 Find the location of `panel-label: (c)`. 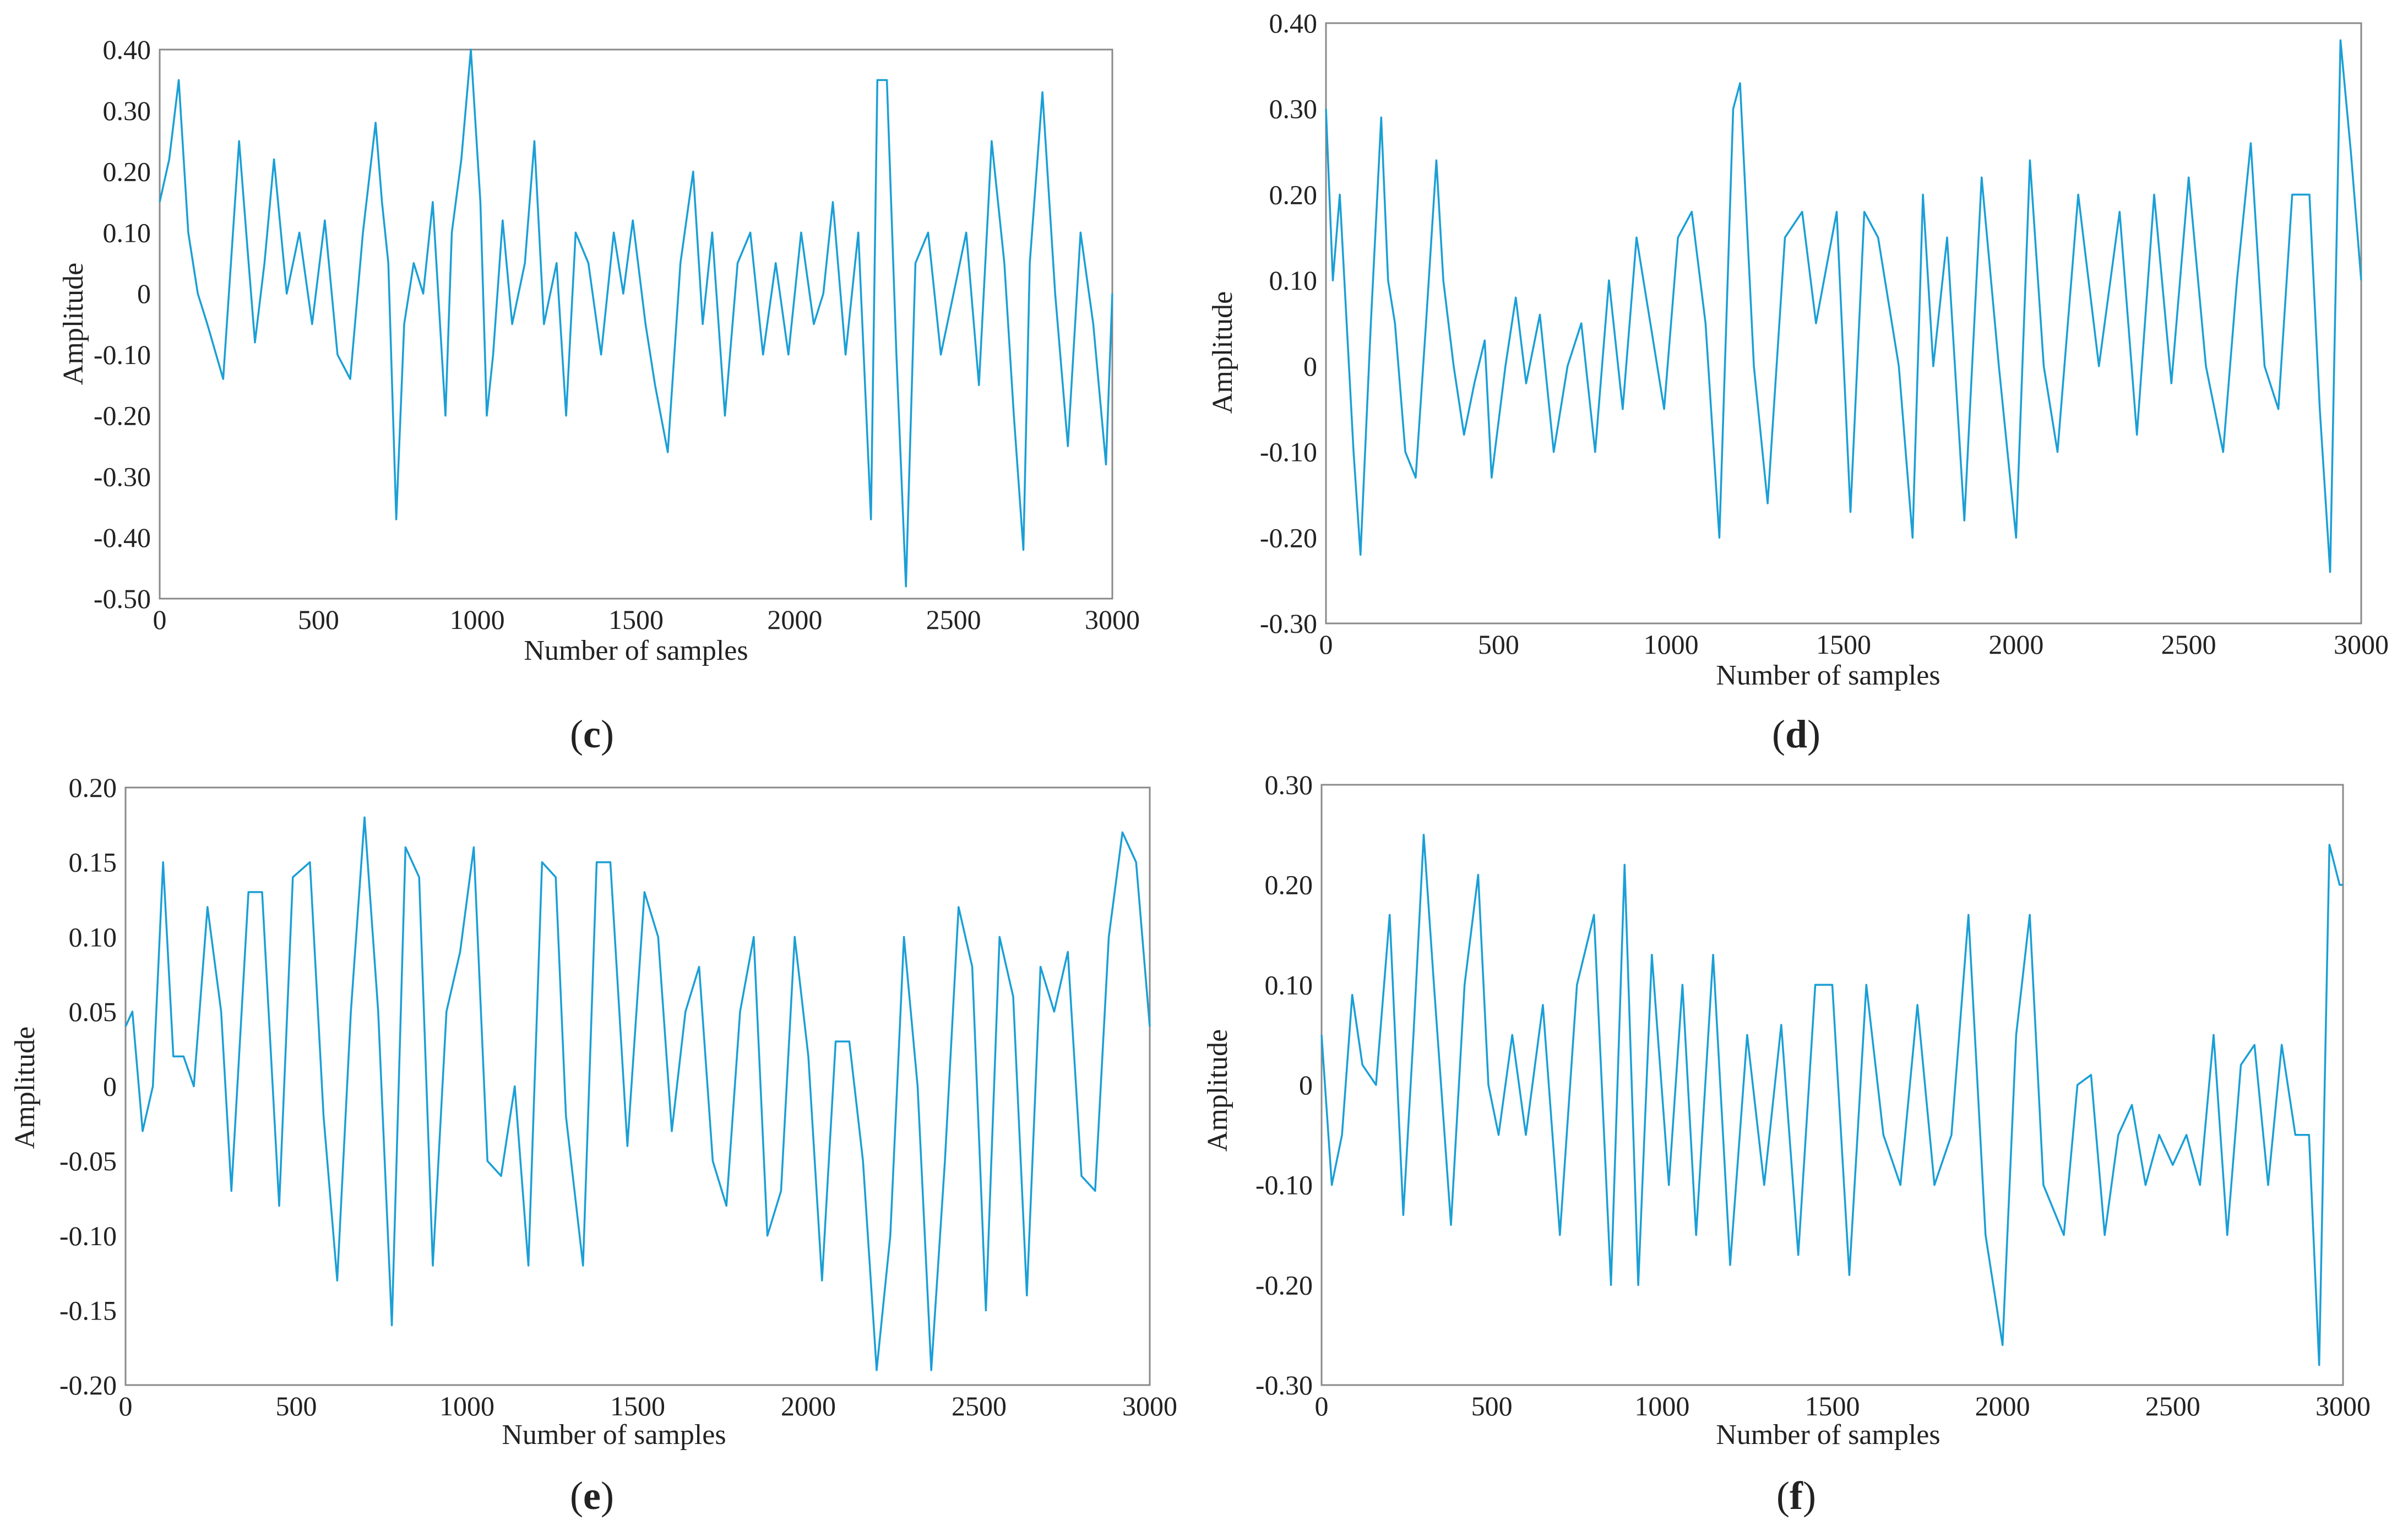

panel-label: (c) is located at coordinates (592, 734).